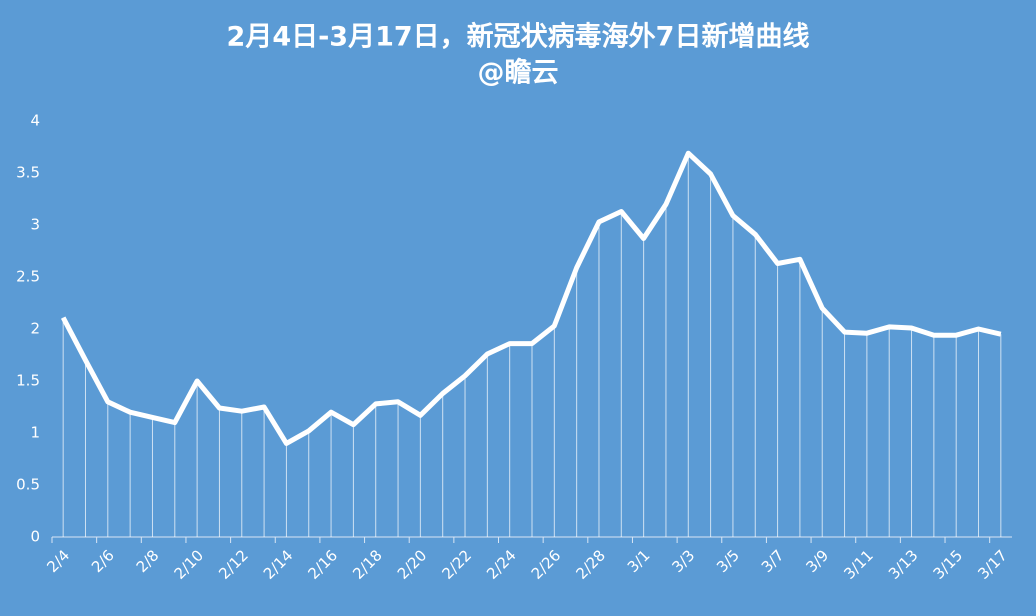 The height and width of the screenshot is (616, 1036). I want to click on y-tick-label: 1, so click(35, 433).